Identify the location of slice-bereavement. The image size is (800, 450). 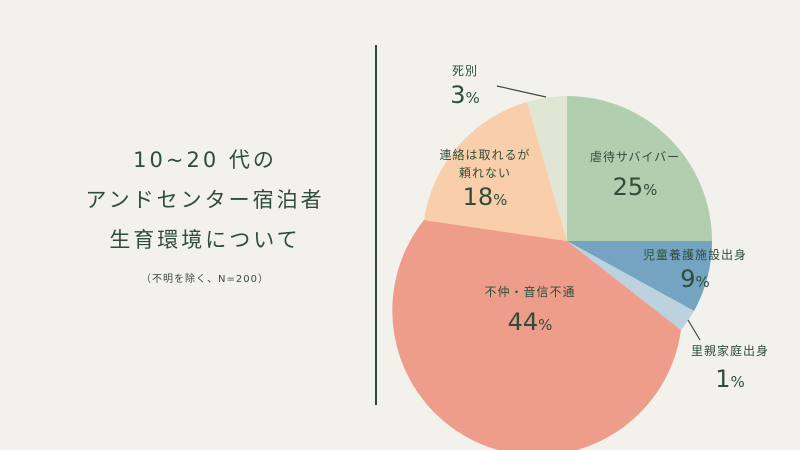
(547, 168).